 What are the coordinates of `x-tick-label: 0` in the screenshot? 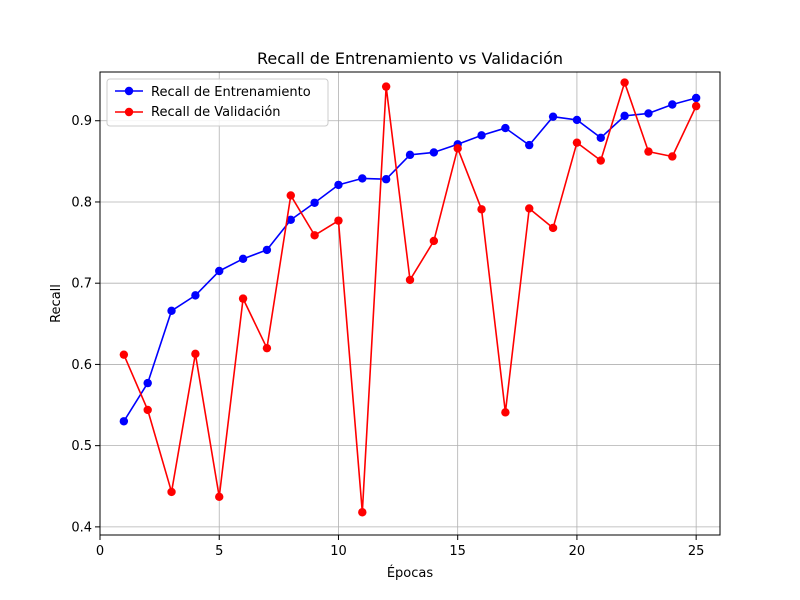 It's located at (100, 551).